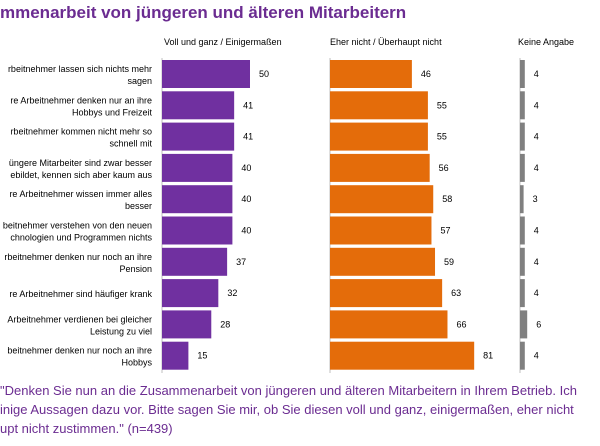 Image resolution: width=600 pixels, height=446 pixels. I want to click on data-label: 46, so click(426, 74).